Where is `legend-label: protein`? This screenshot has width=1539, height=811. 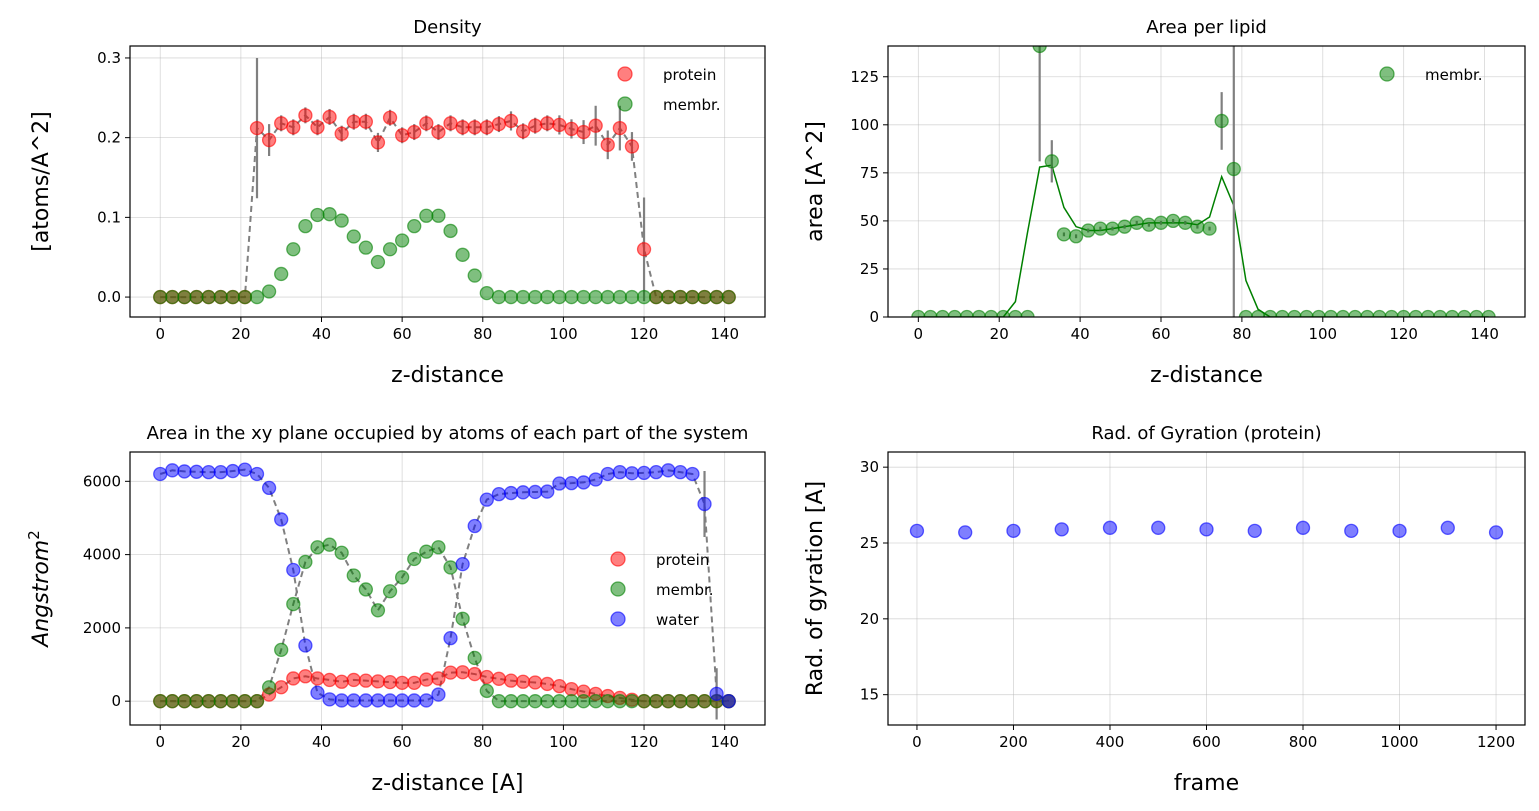 legend-label: protein is located at coordinates (689, 75).